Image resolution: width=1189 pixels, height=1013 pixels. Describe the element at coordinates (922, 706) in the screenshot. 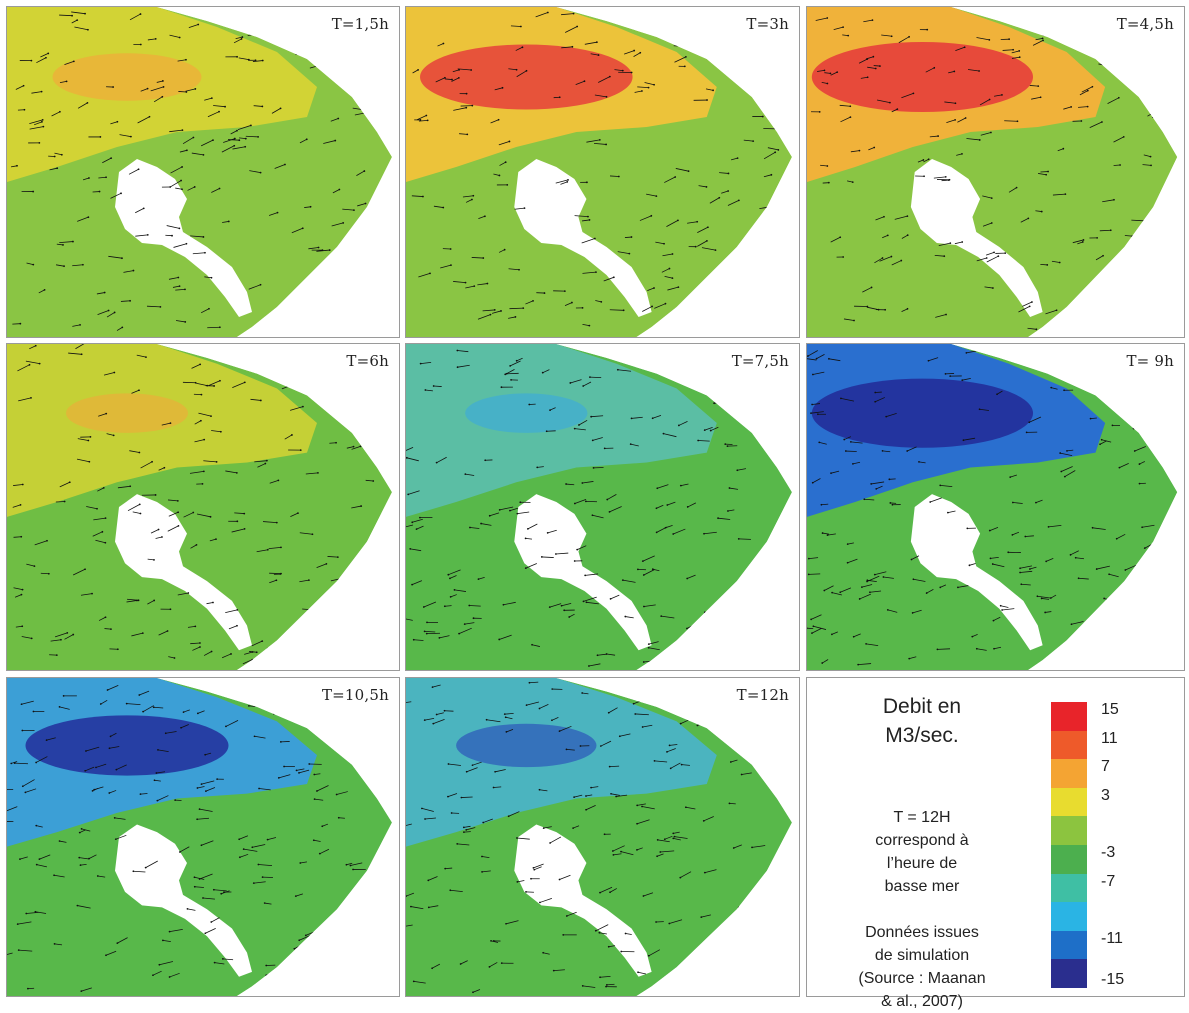

I see `legend-title-line: Debit en` at that location.